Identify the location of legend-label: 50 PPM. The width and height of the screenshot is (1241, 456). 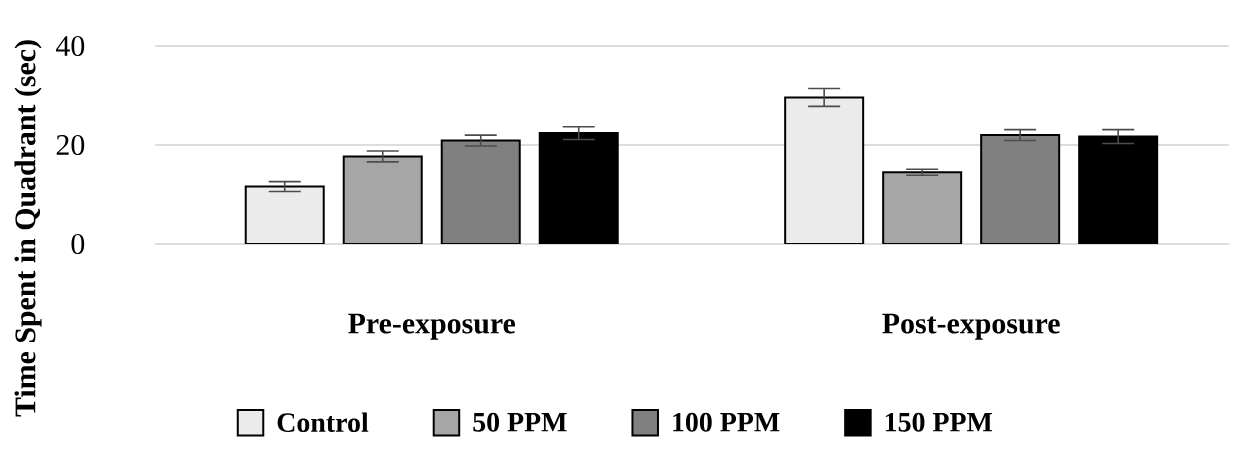
(520, 422).